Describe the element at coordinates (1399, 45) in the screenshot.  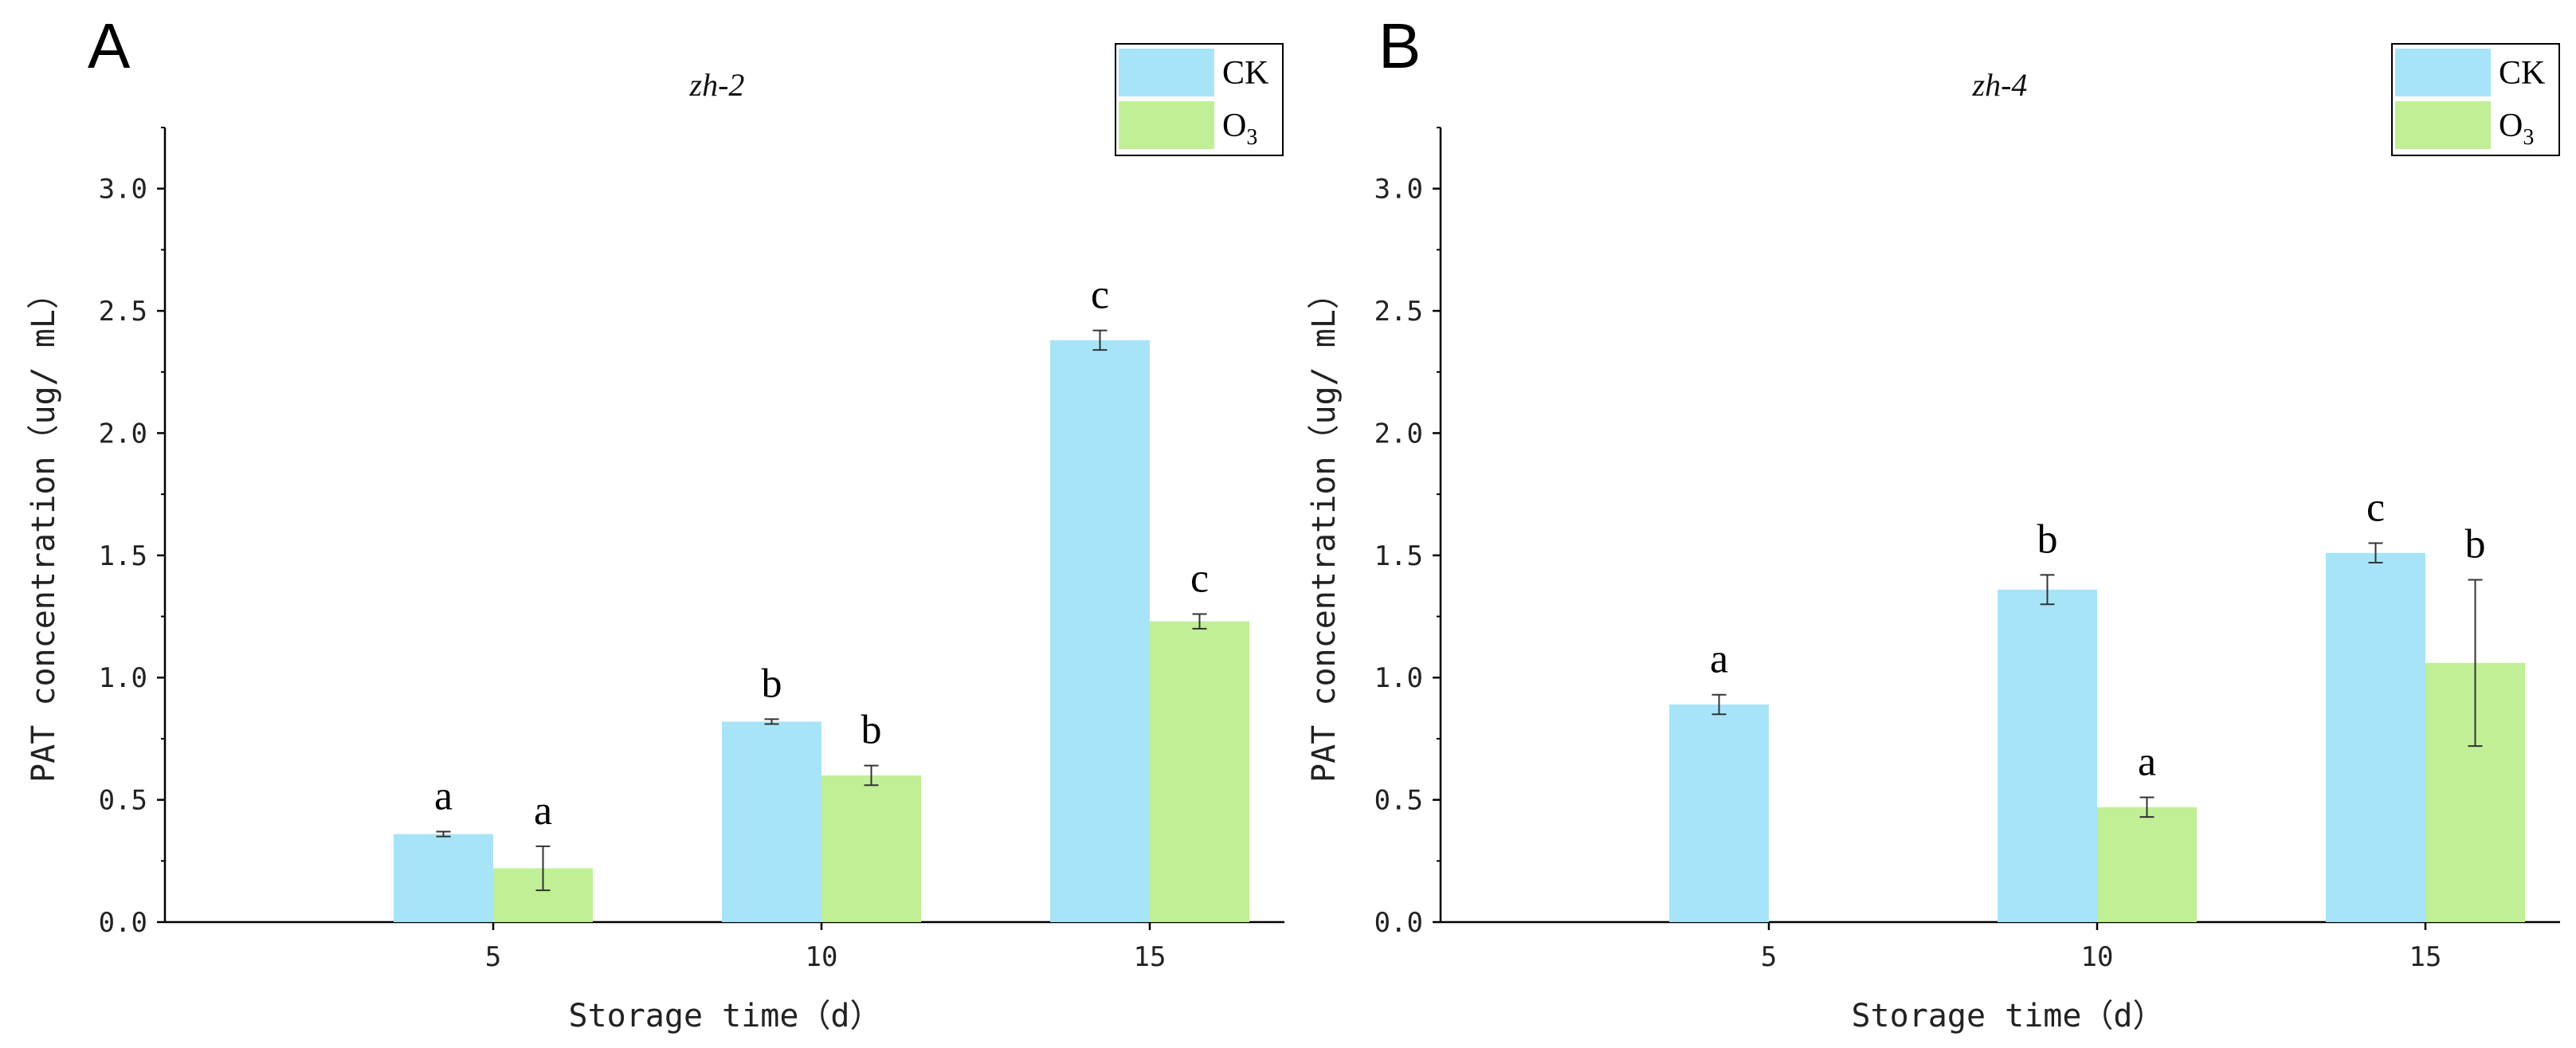
I see `panel-label: B` at that location.